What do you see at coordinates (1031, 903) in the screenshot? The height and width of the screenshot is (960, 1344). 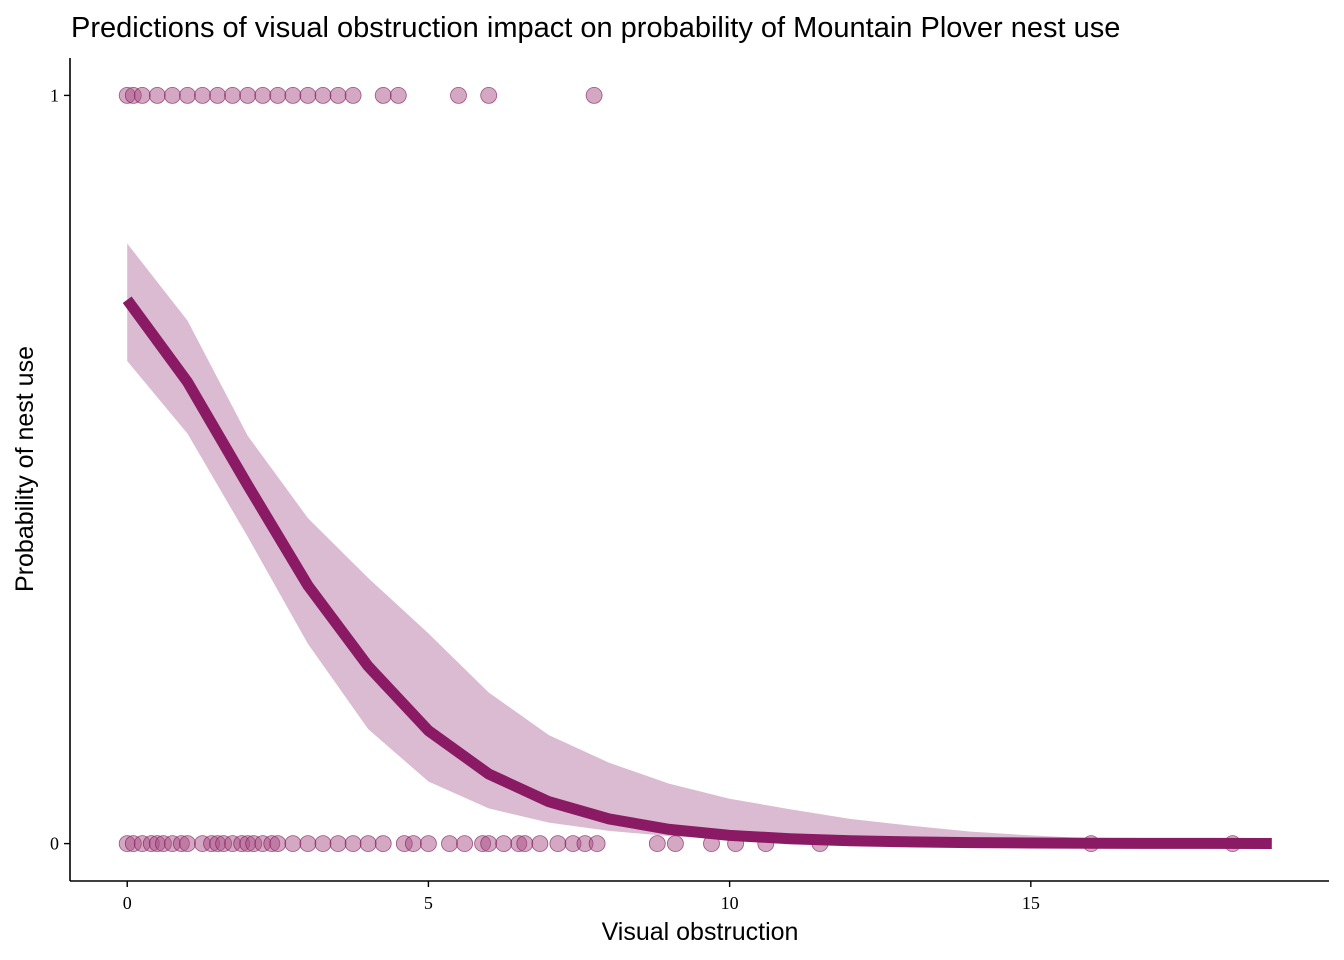 I see `x-tick-label: 15` at bounding box center [1031, 903].